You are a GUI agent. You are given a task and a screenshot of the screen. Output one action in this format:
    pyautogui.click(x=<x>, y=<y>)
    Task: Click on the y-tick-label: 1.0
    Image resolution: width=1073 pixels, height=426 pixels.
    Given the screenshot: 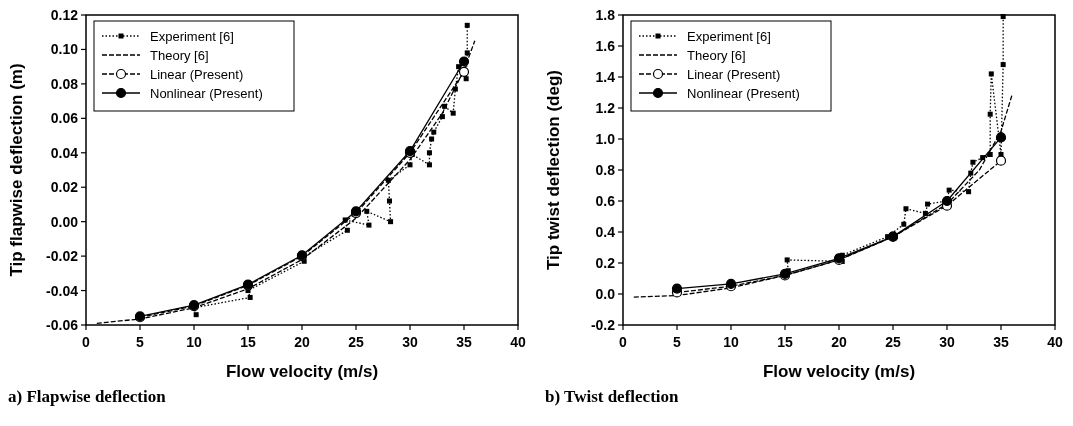 What is the action you would take?
    pyautogui.click(x=605, y=139)
    